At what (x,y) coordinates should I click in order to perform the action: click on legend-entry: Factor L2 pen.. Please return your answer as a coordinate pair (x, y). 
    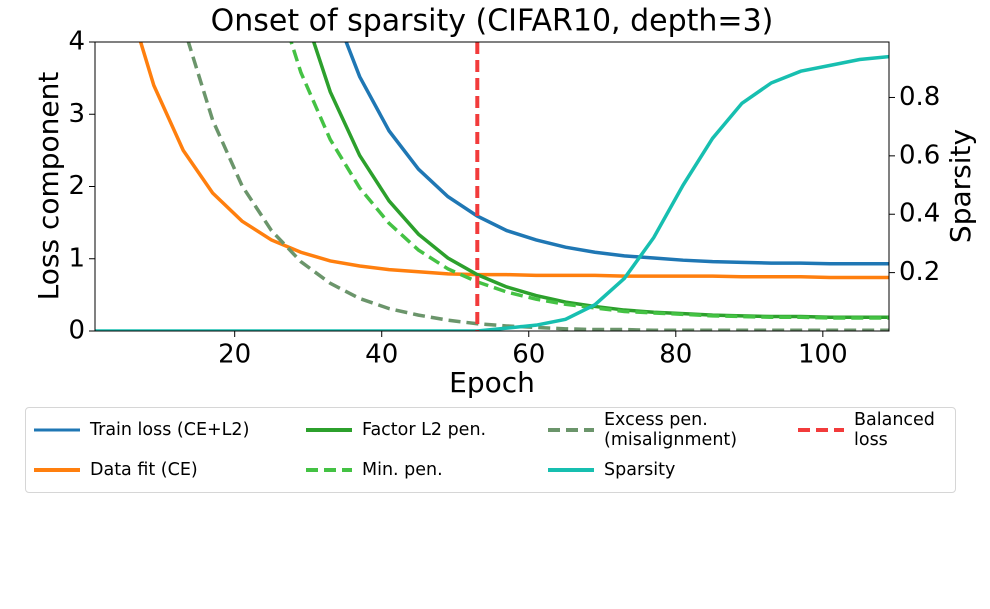
    Looking at the image, I should click on (425, 430).